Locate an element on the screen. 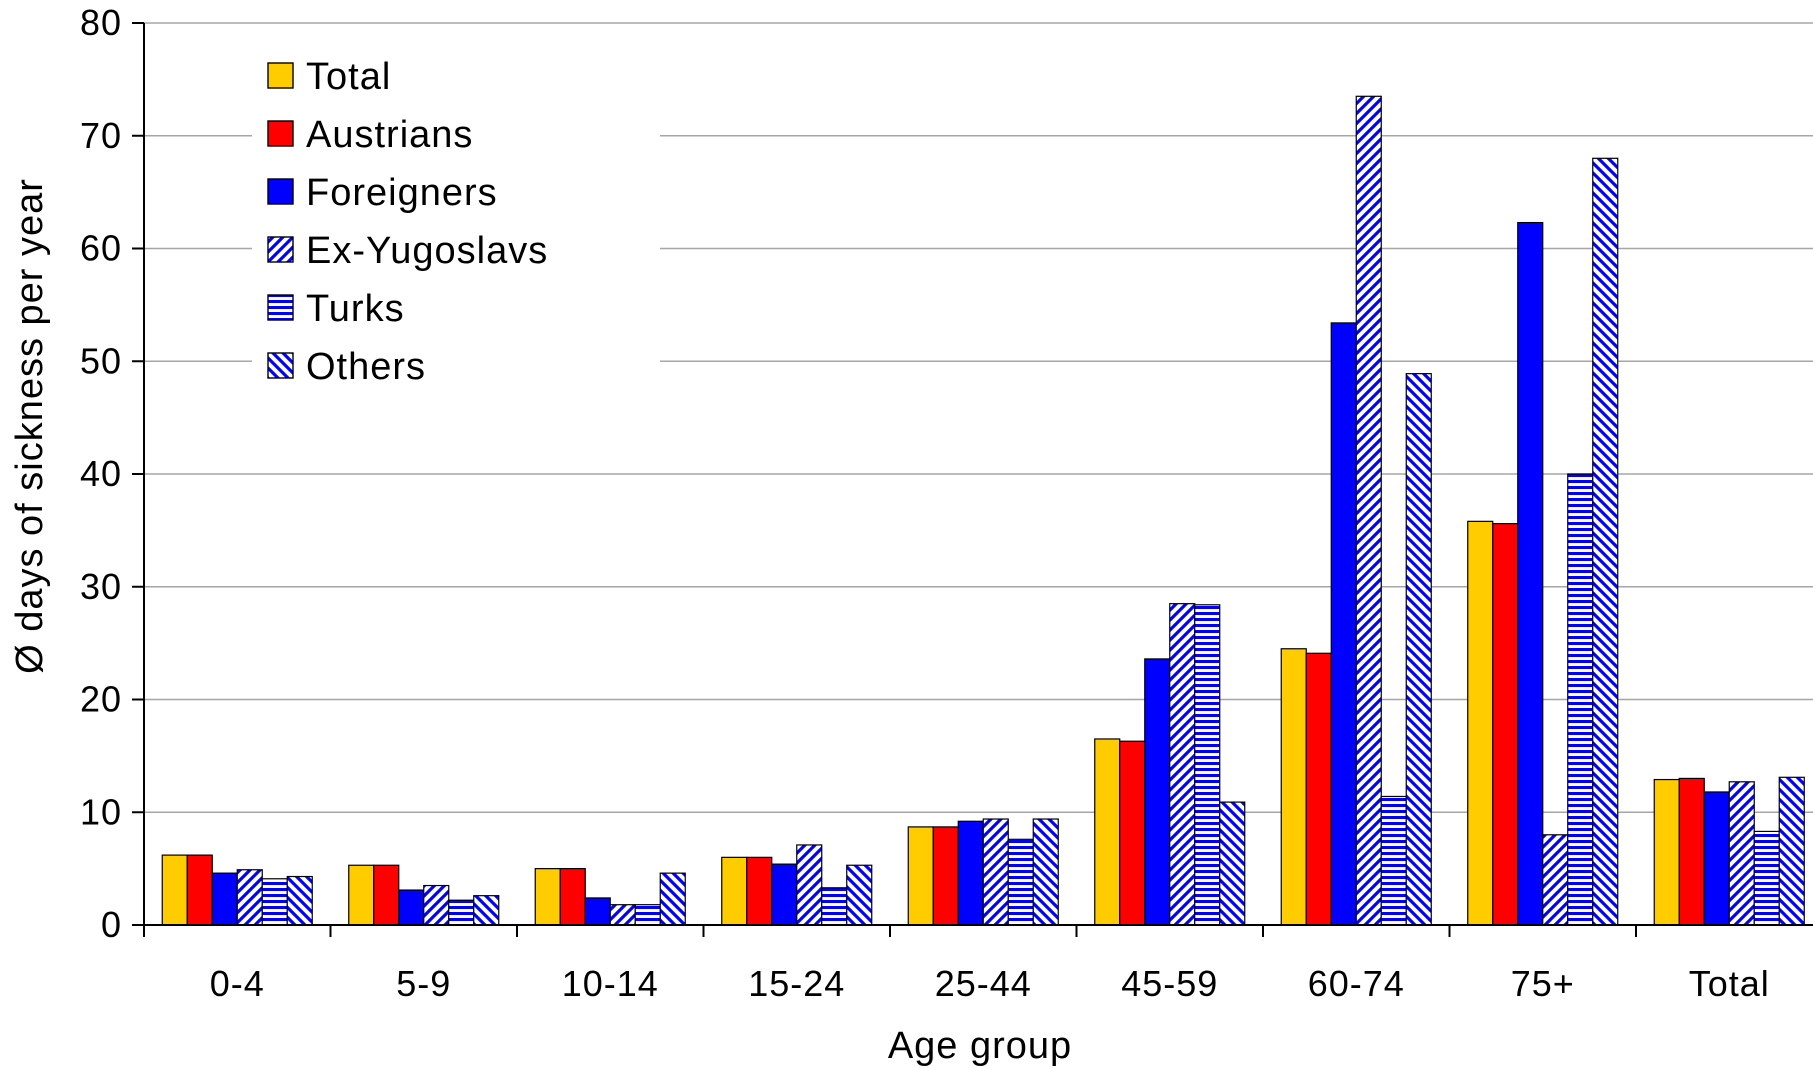 The image size is (1813, 1068). bar-foreigners-75+ is located at coordinates (1530, 573).